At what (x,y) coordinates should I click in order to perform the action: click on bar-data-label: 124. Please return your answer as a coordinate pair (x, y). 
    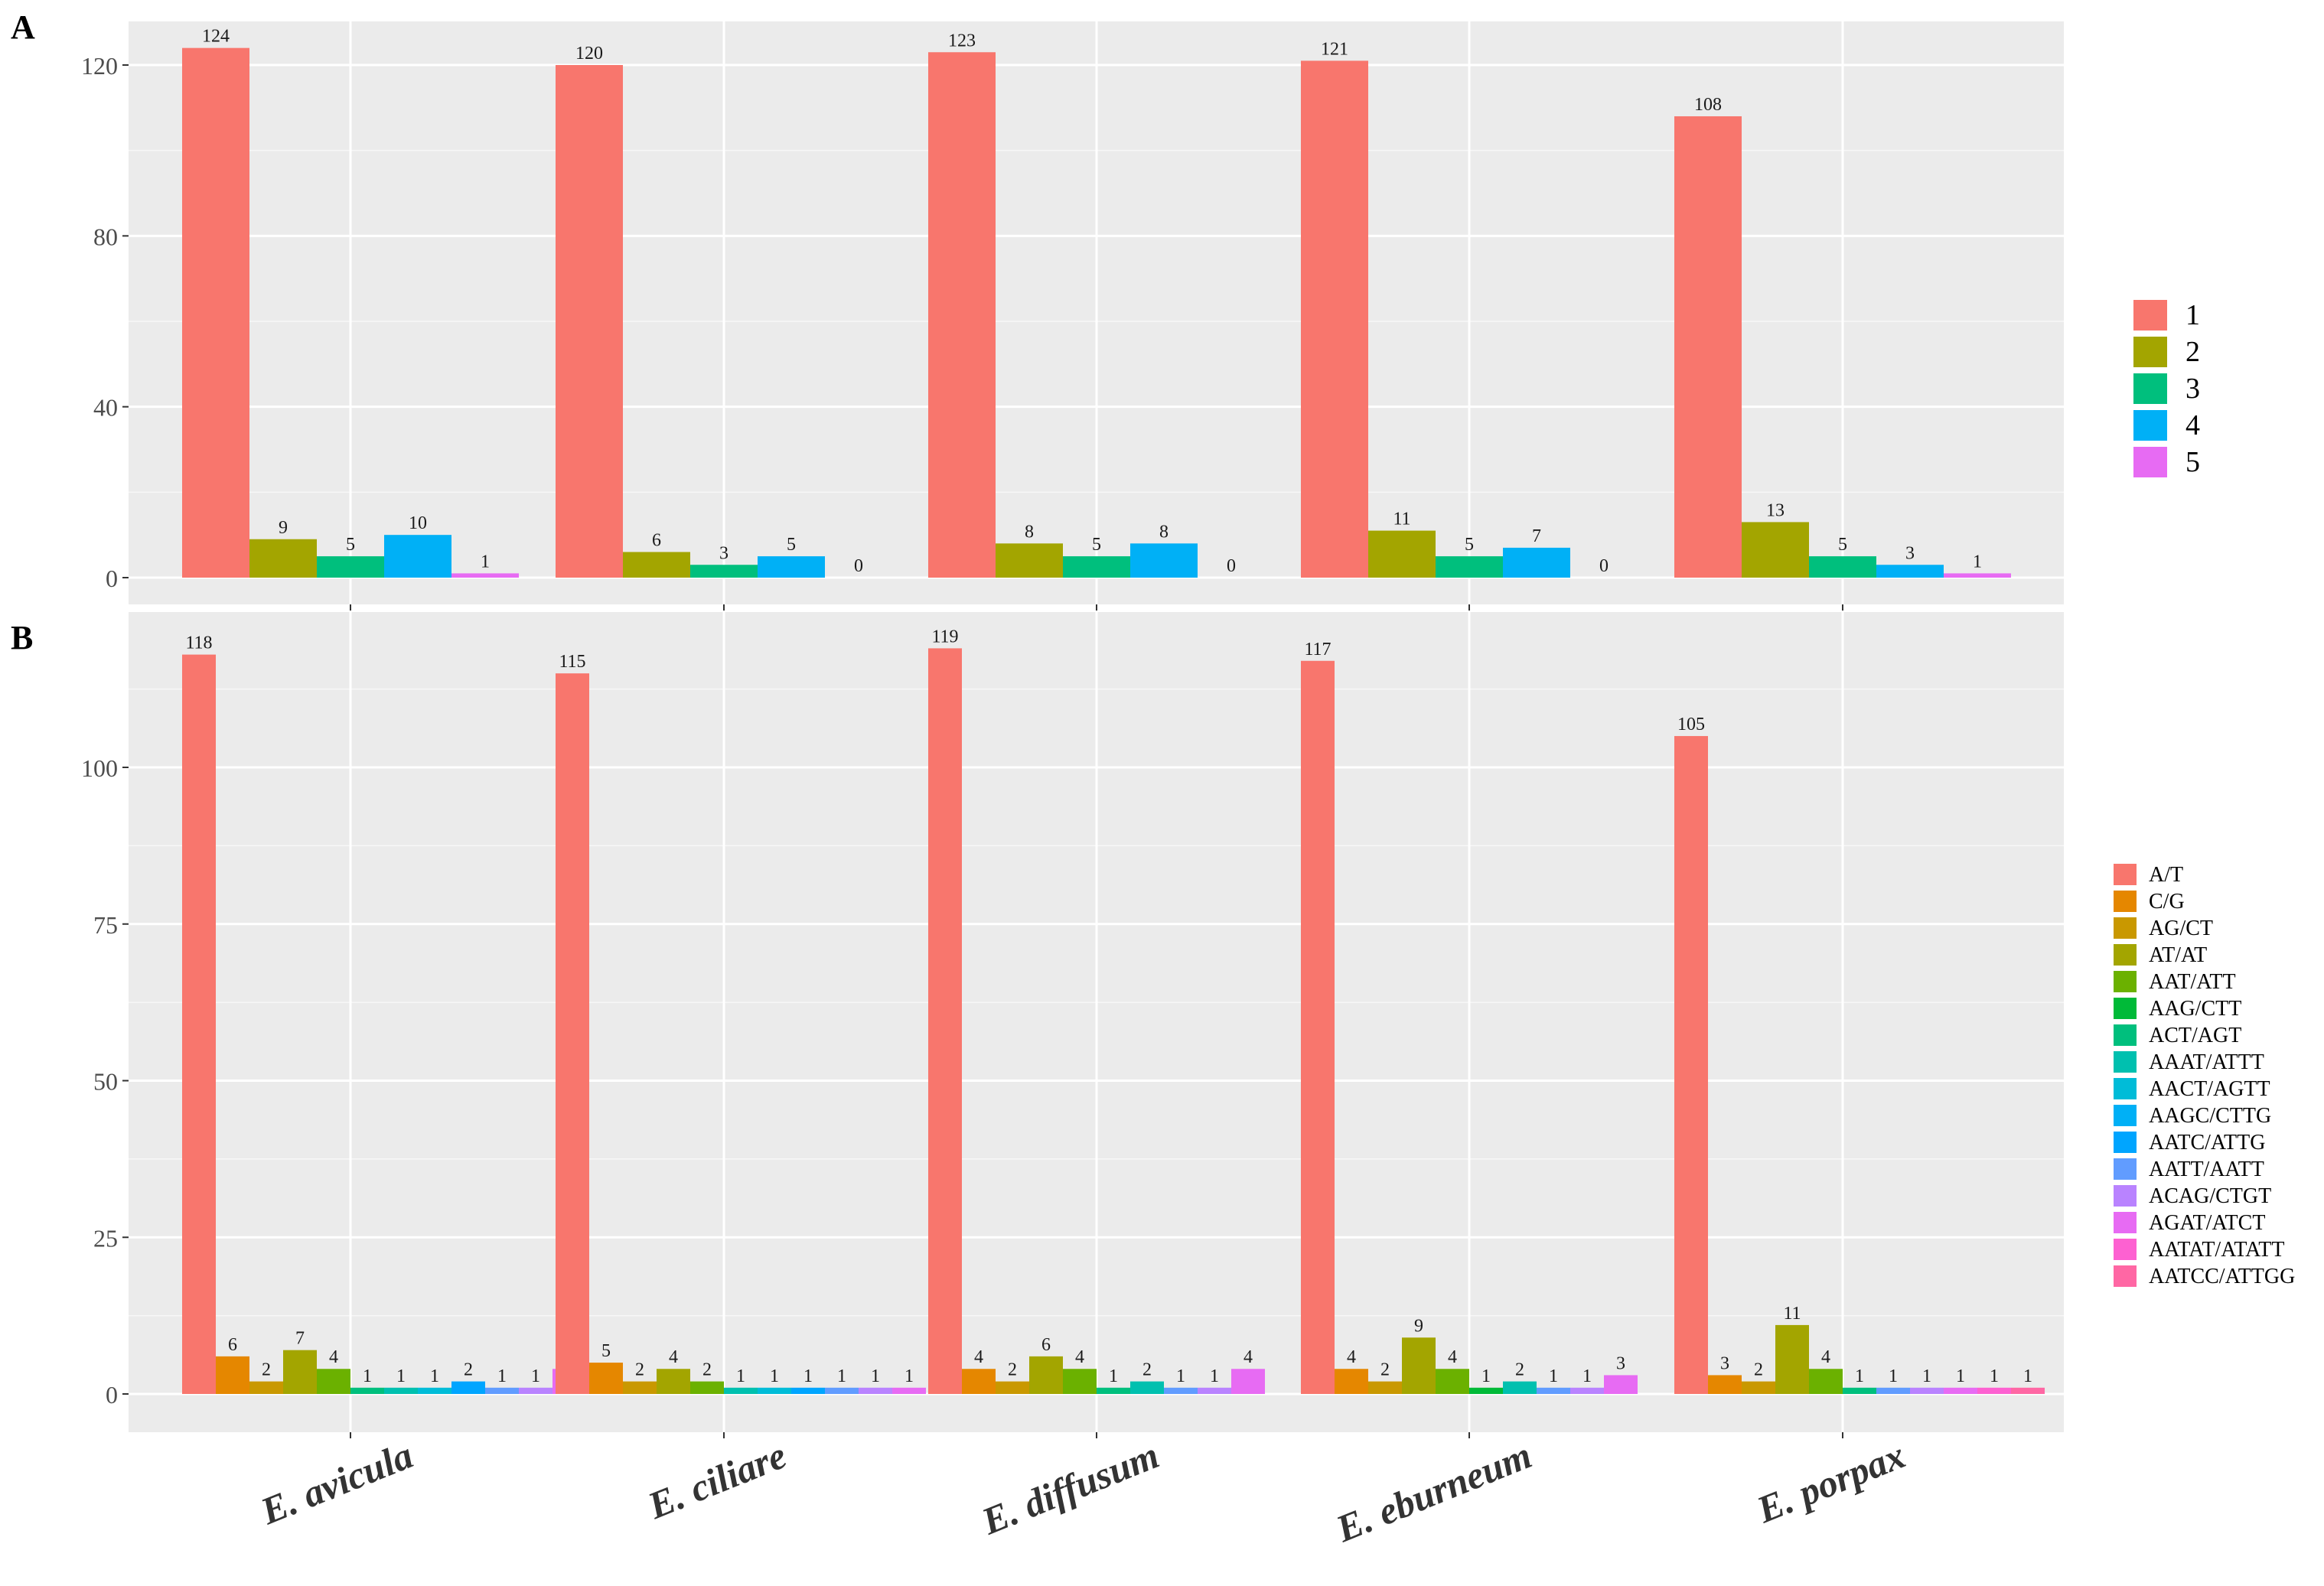
    Looking at the image, I should click on (216, 37).